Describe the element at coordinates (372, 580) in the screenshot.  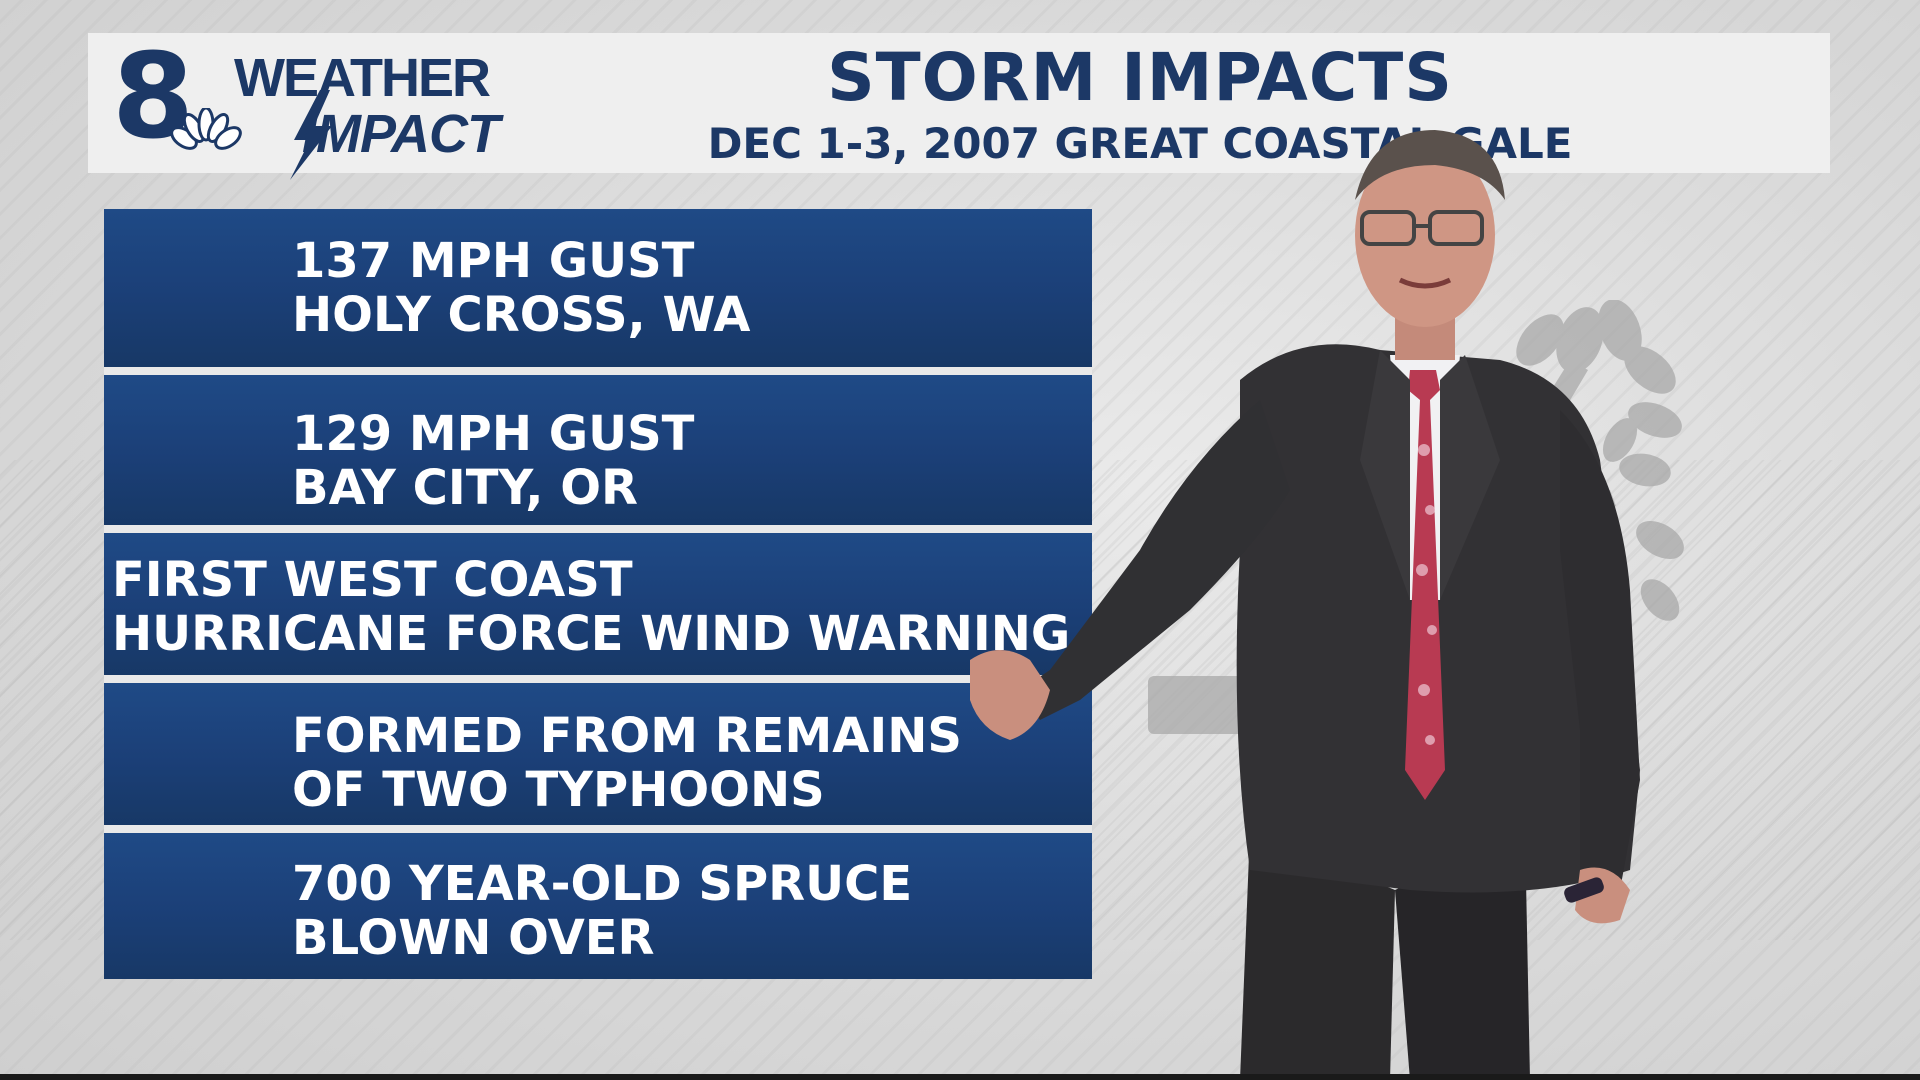
I see `panel-line: FIRST WEST COAST` at that location.